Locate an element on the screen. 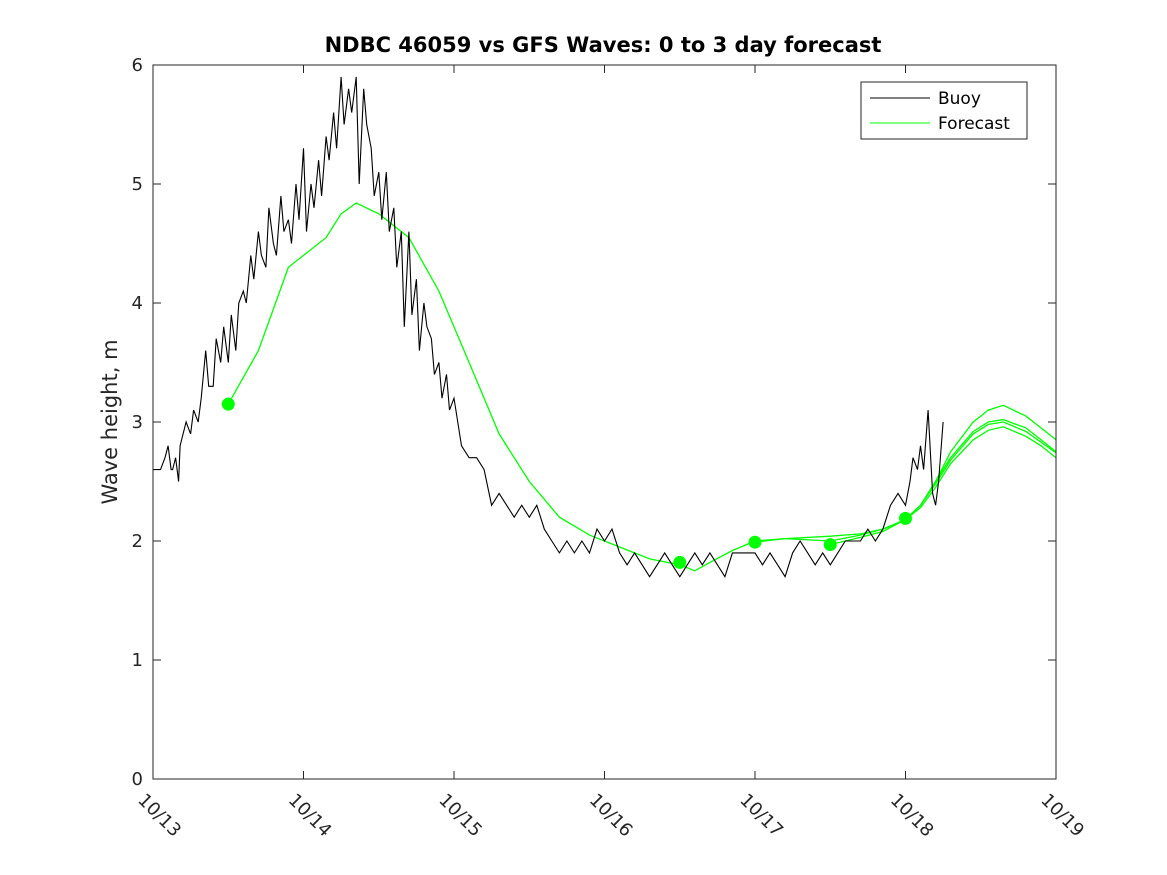 The width and height of the screenshot is (1167, 875). y-axis-label: Wave height, m is located at coordinates (110, 421).